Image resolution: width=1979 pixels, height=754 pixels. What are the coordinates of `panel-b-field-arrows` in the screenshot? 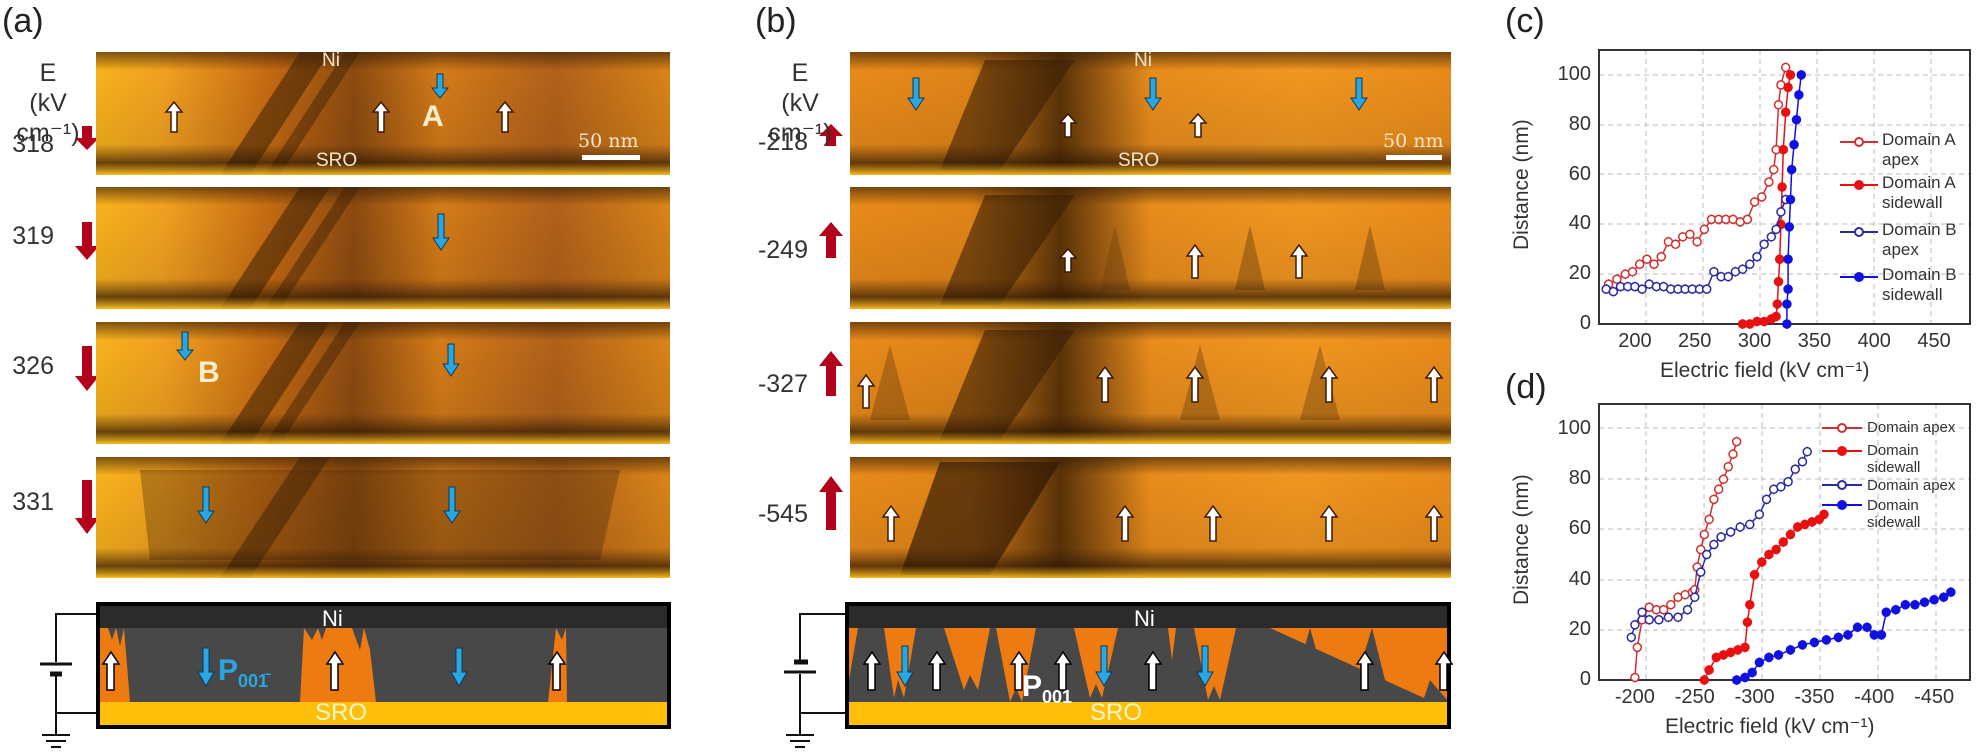 It's located at (831, 327).